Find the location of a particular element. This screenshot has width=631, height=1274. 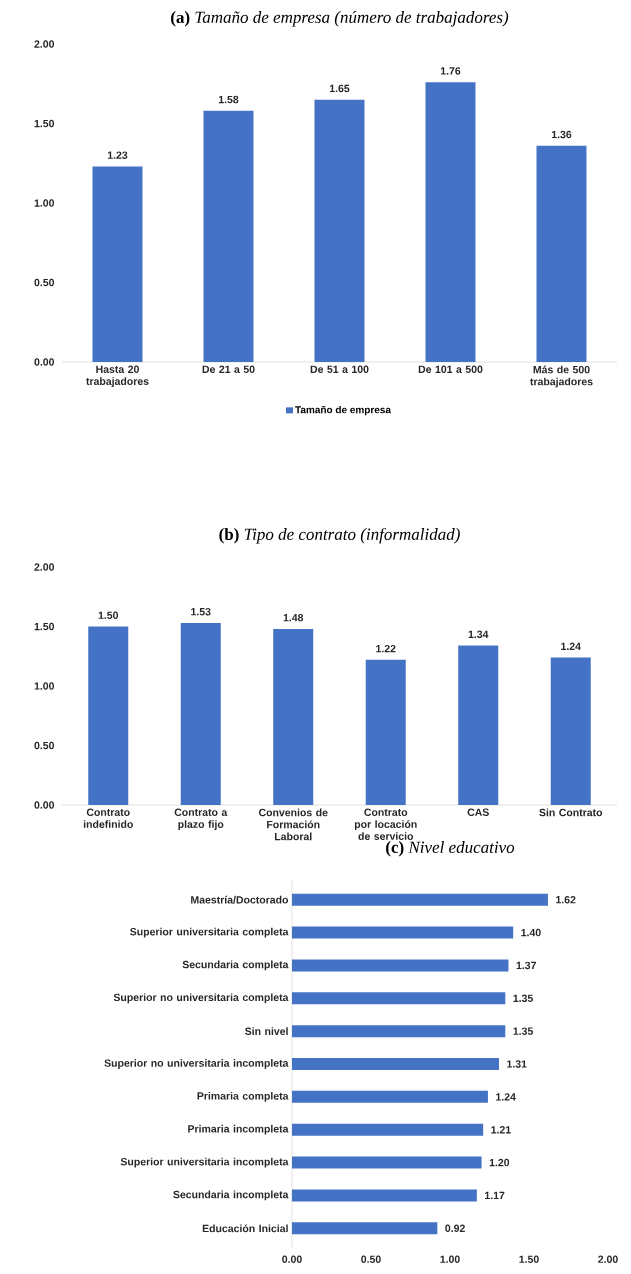

data-label: 1.53 is located at coordinates (201, 611).